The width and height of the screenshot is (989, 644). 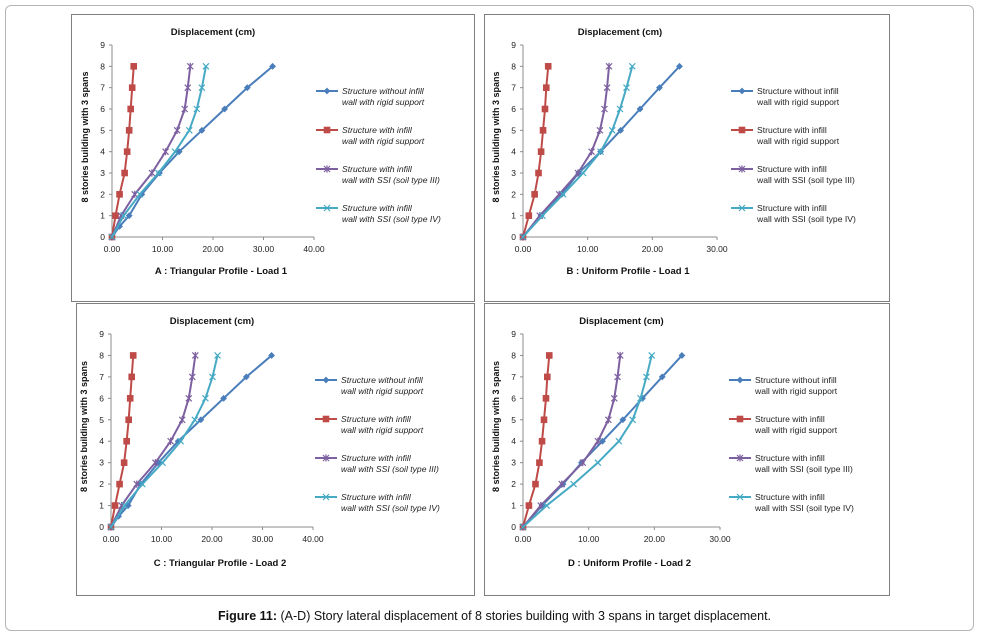 What do you see at coordinates (513, 88) in the screenshot?
I see `y-tick-label: 7` at bounding box center [513, 88].